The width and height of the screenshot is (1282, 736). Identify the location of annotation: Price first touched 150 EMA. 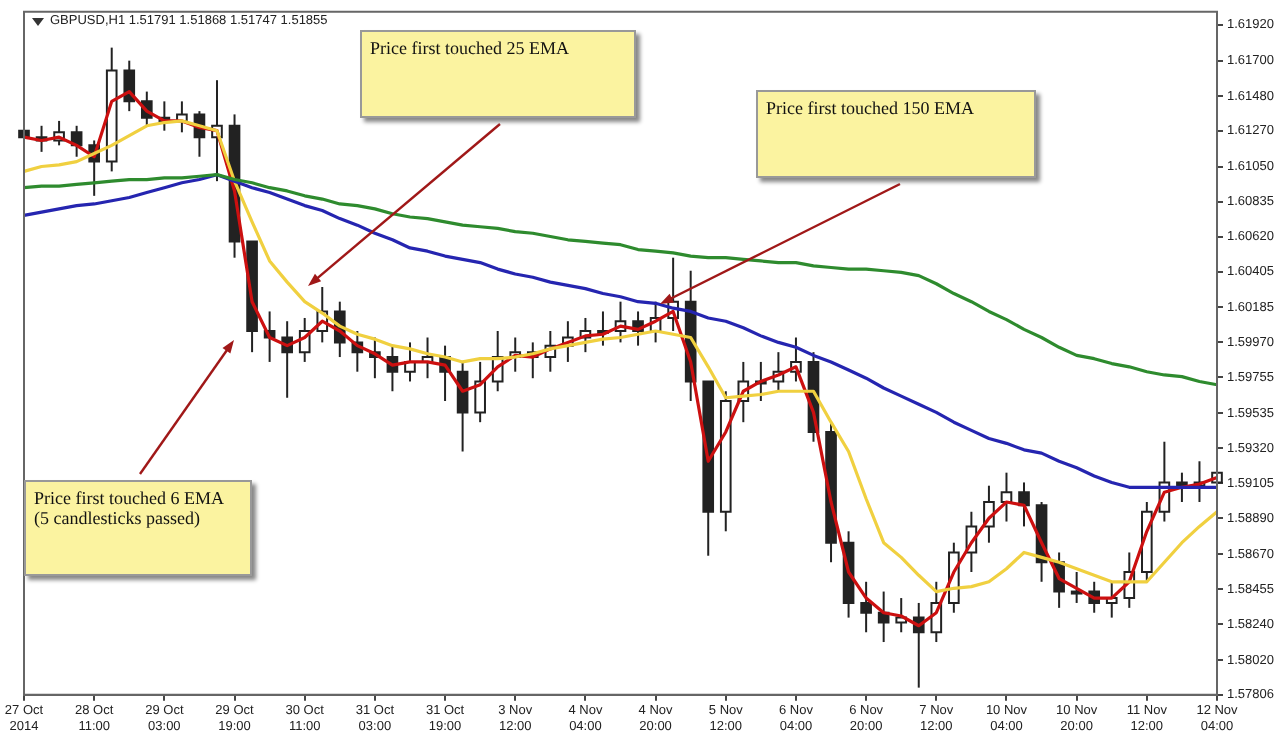
(871, 108).